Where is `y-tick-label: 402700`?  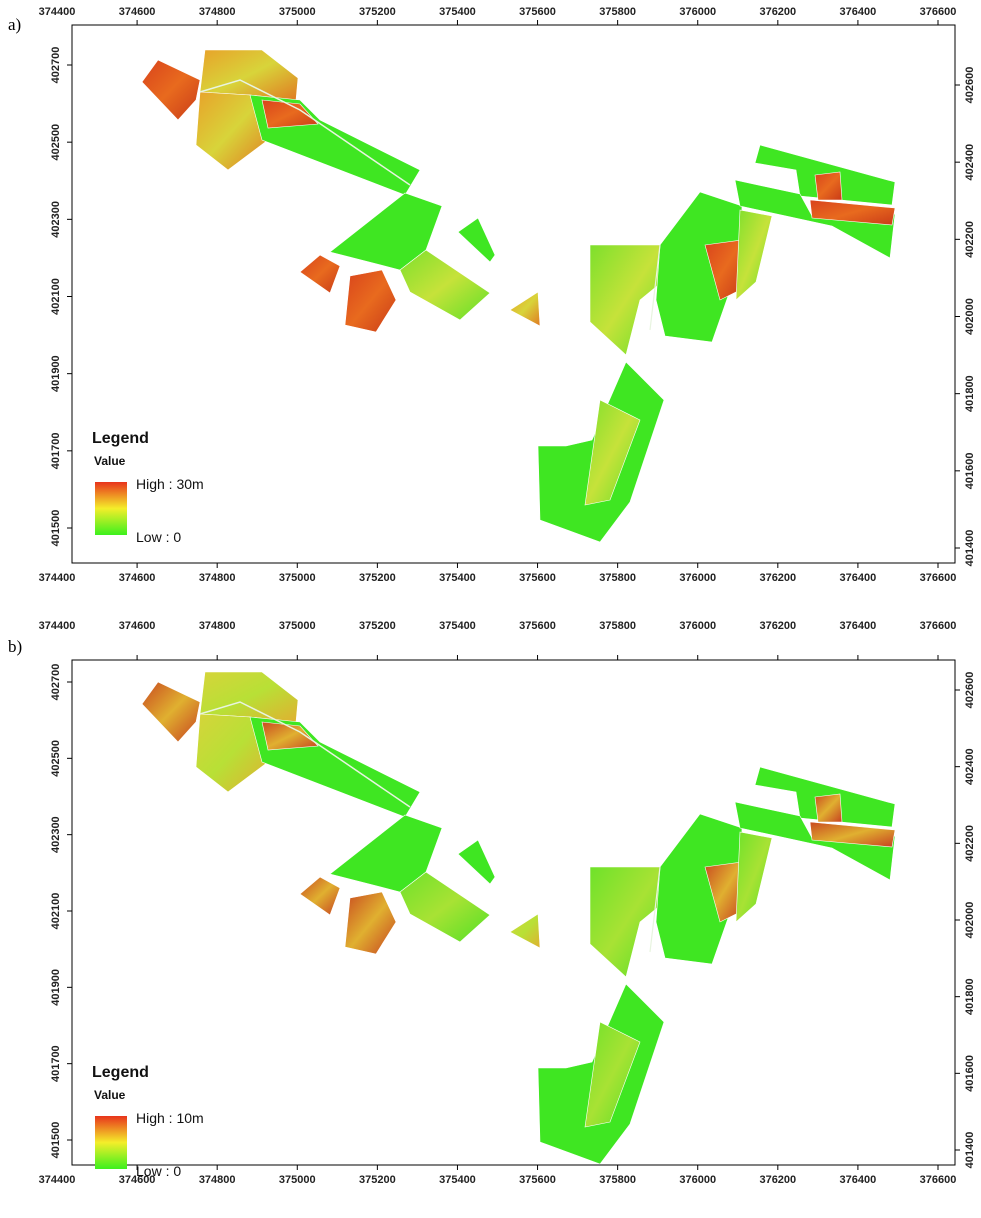 y-tick-label: 402700 is located at coordinates (56, 65).